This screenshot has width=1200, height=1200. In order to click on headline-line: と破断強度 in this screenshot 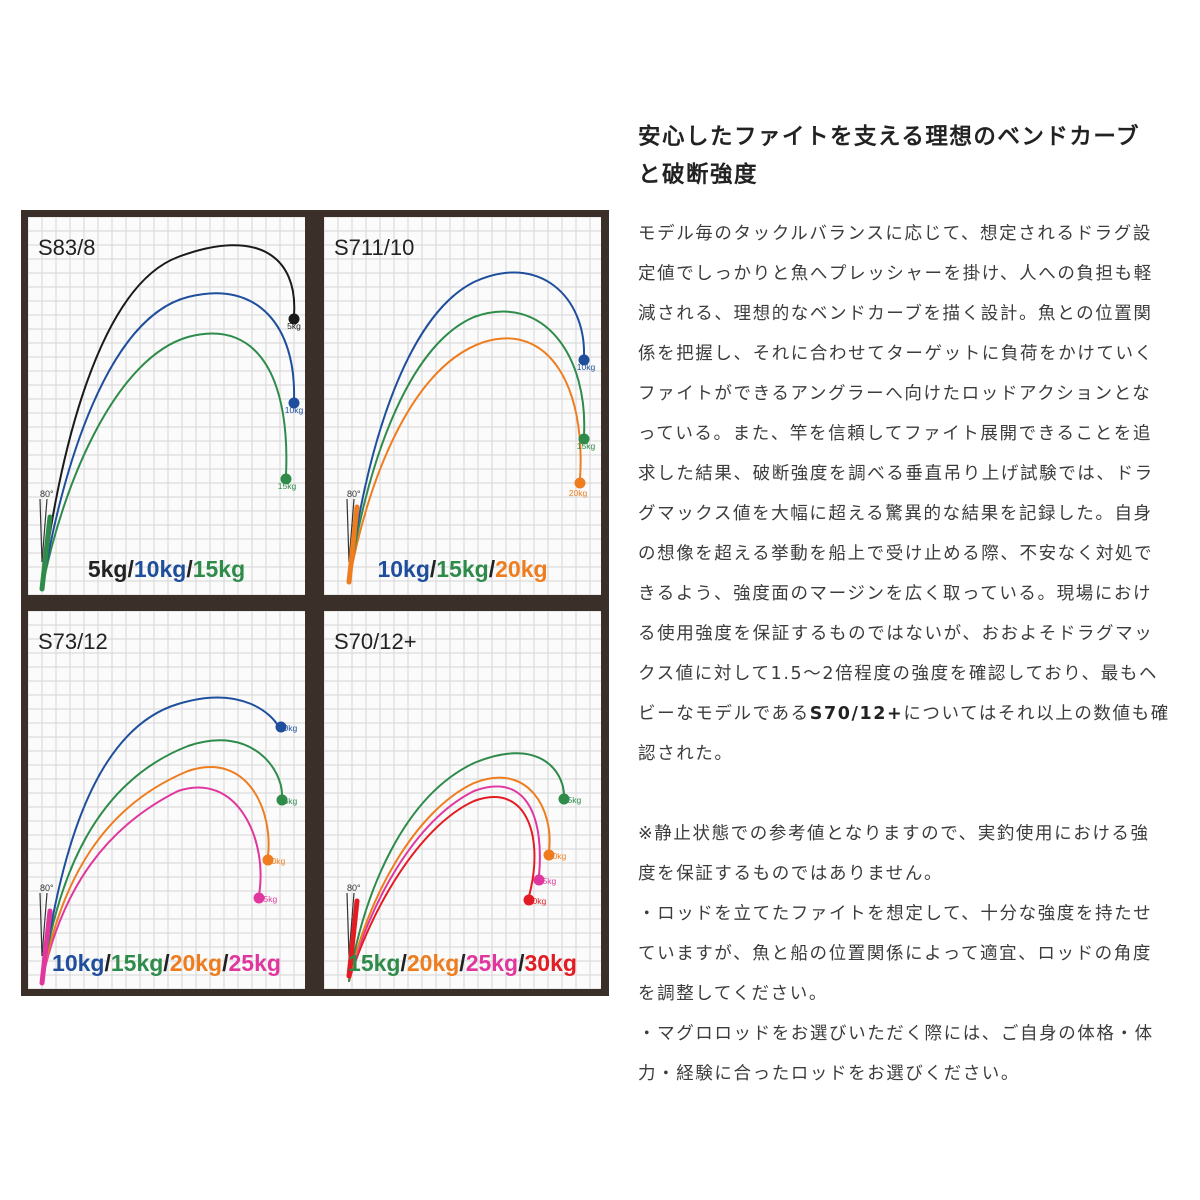, I will do `click(698, 175)`.